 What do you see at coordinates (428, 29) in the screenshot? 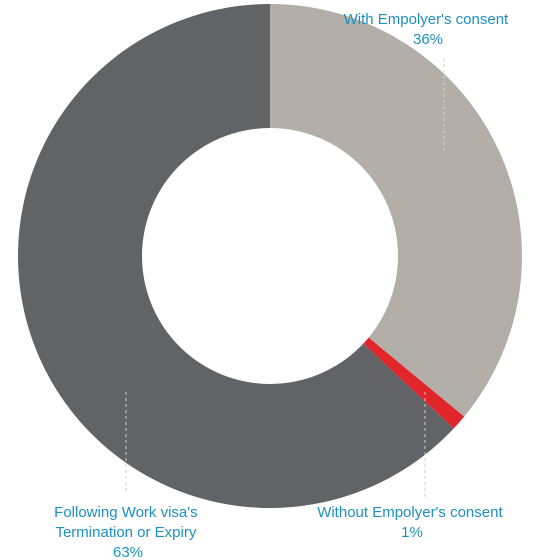
I see `label-with-consent: With Empolyer's consent 36%` at bounding box center [428, 29].